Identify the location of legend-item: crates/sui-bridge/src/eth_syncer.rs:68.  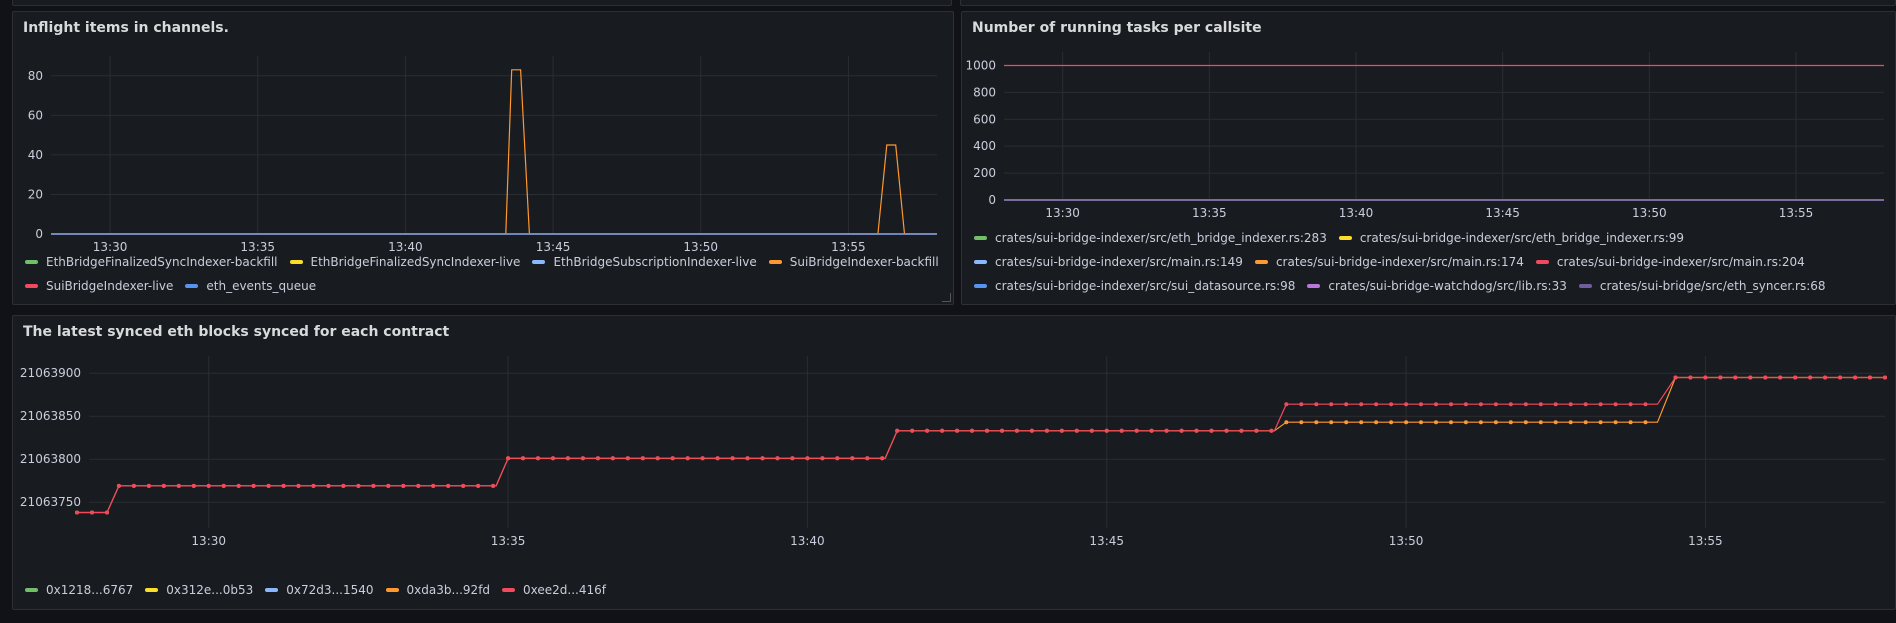
(1702, 286).